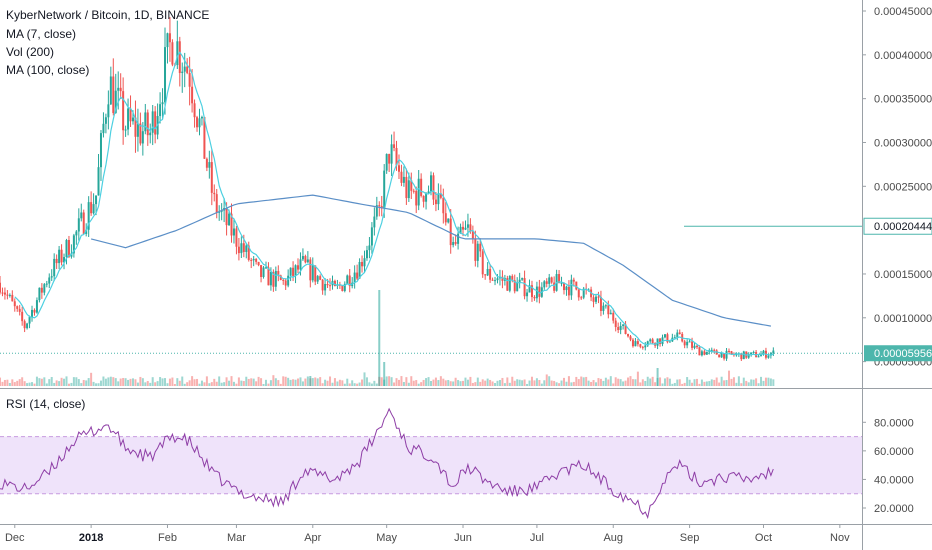 This screenshot has height=550, width=932. Describe the element at coordinates (41, 34) in the screenshot. I see `ma7-legend: MA (7, close)` at that location.